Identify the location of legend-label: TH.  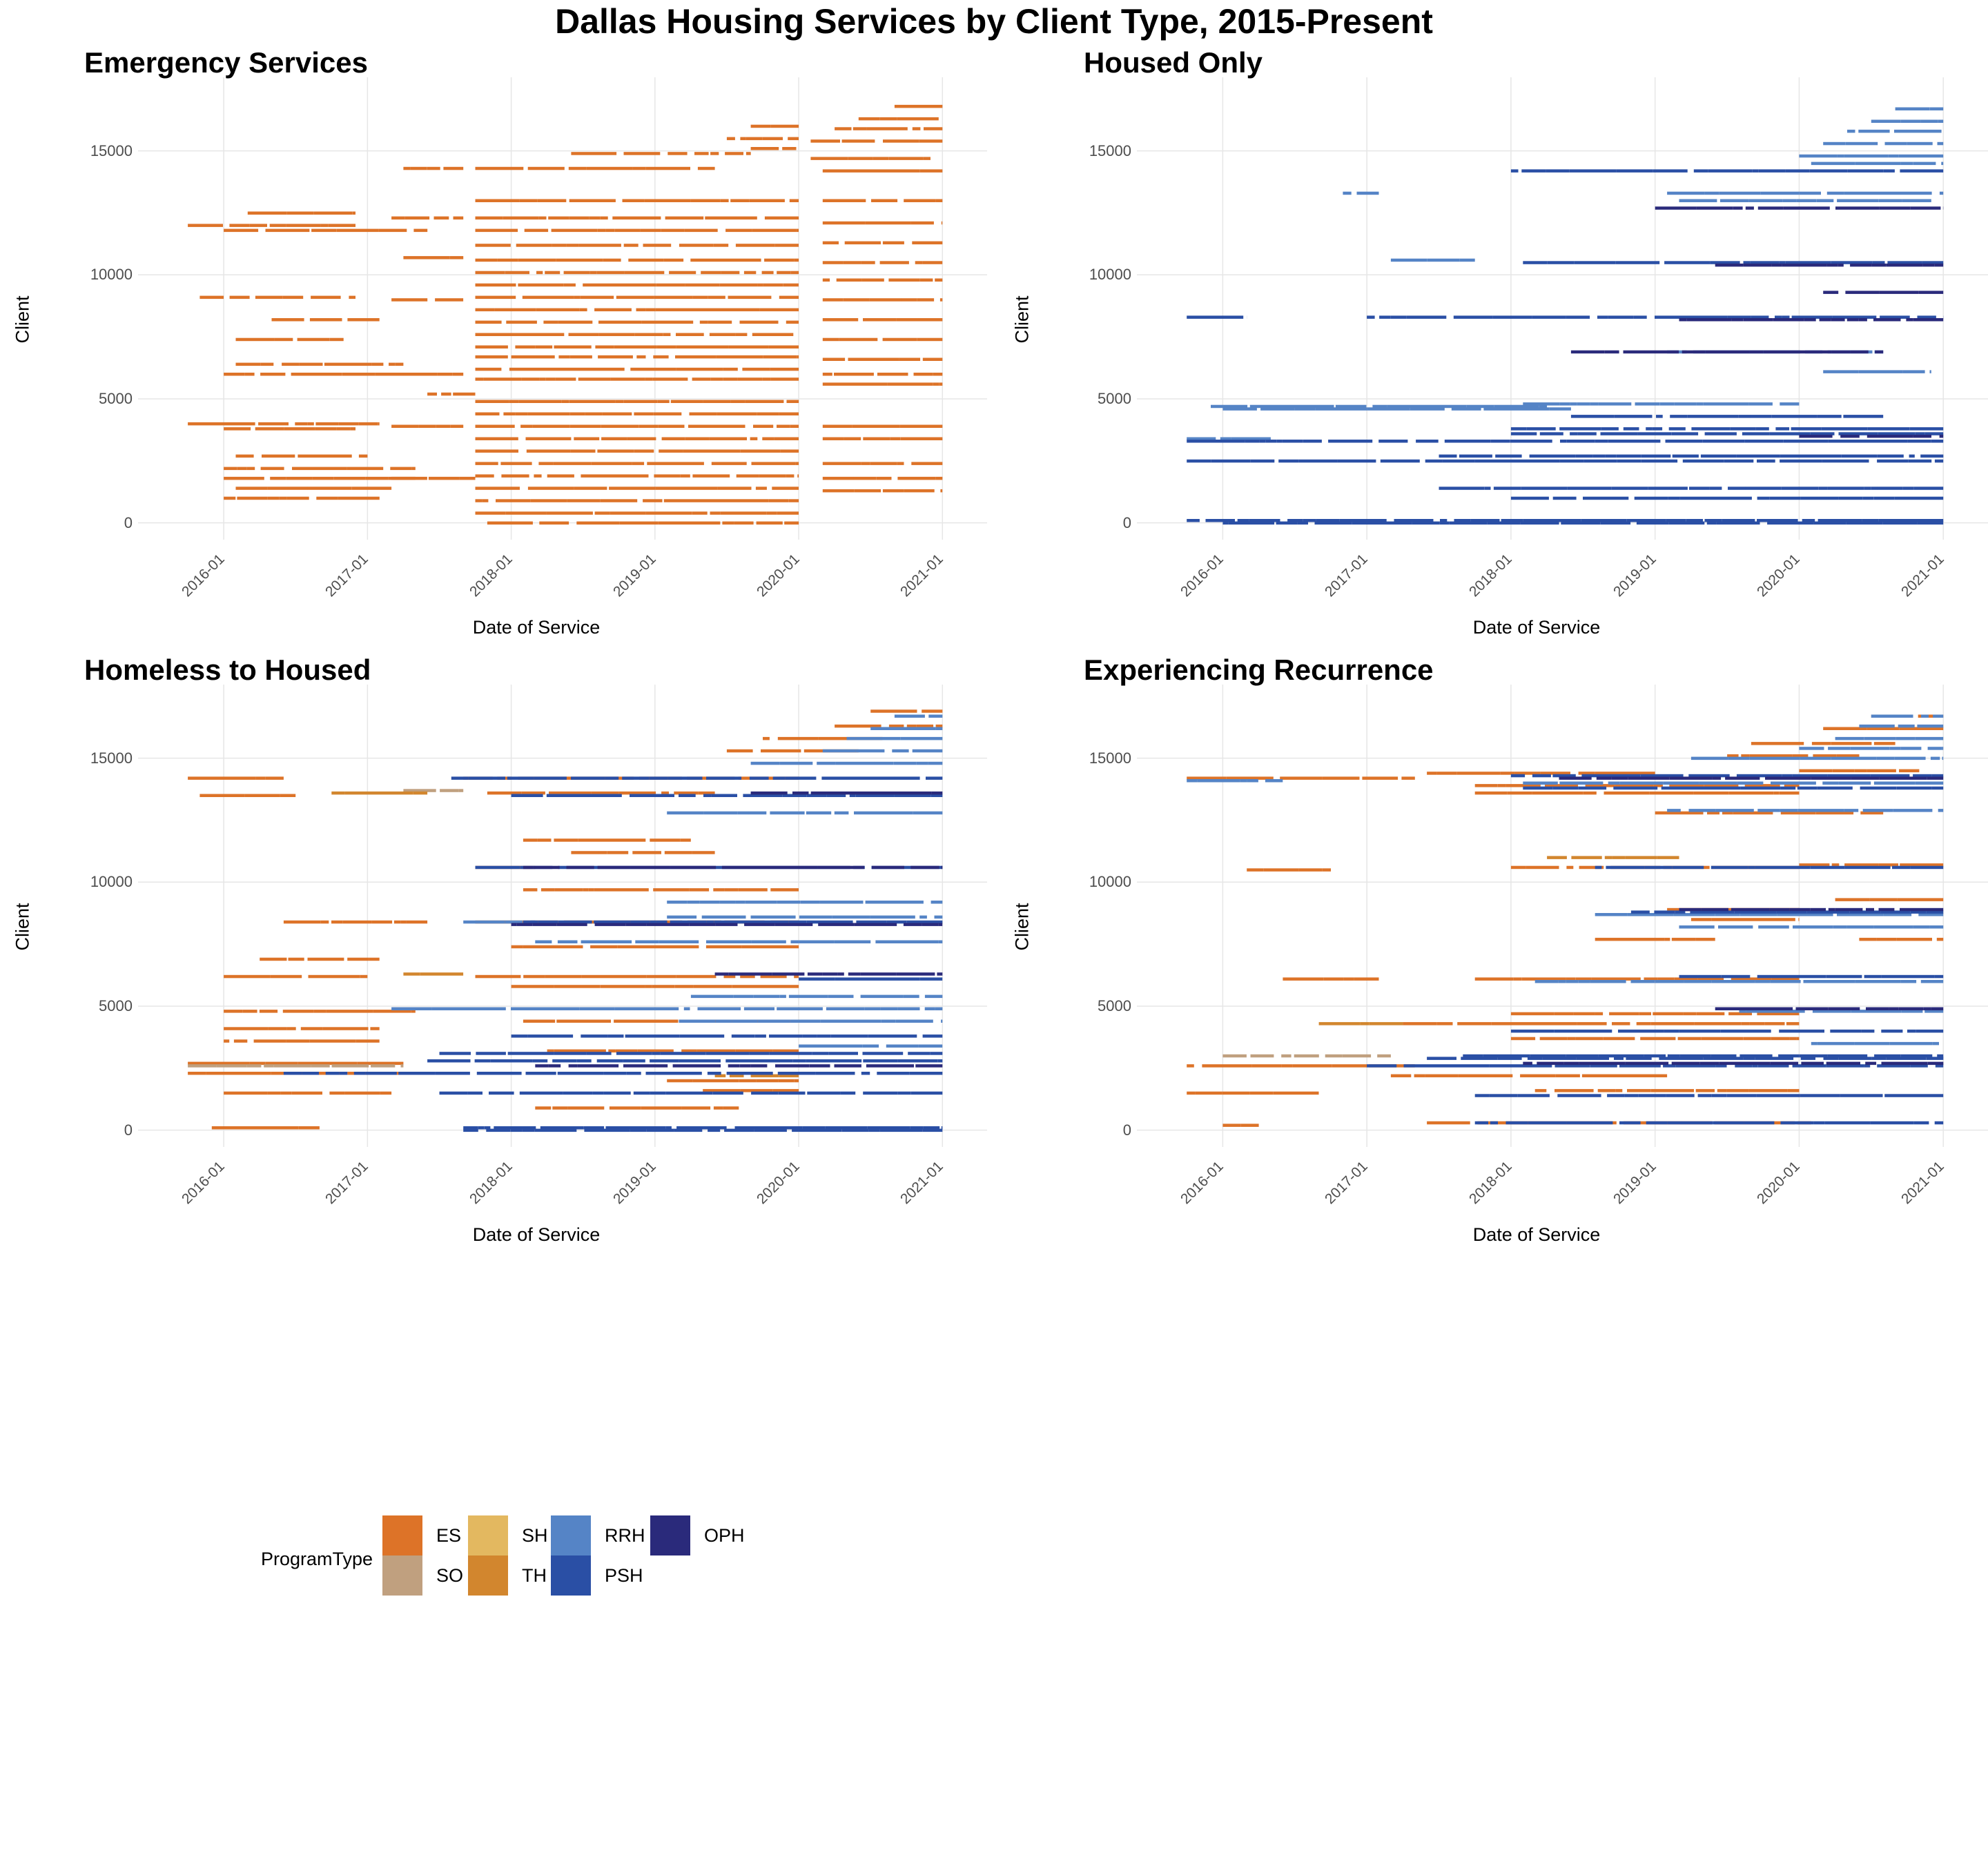
(534, 1575).